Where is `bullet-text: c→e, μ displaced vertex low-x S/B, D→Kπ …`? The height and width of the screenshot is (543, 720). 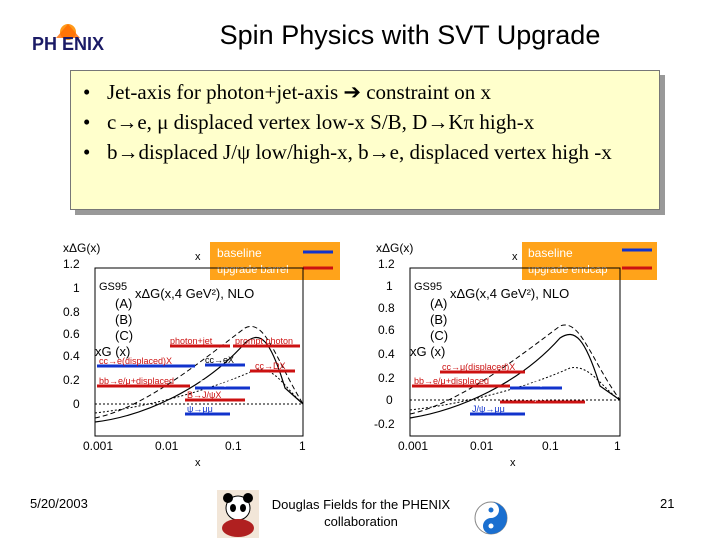
bullet-text: c→e, μ displaced vertex low-x S/B, D→Kπ … is located at coordinates (321, 122).